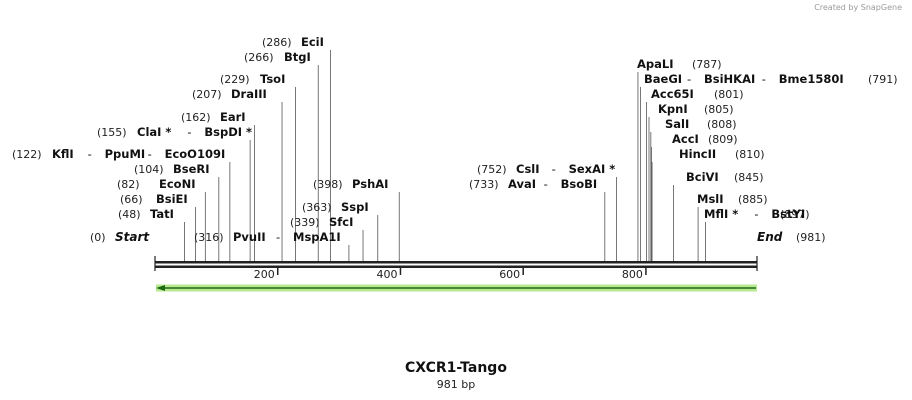  Describe the element at coordinates (312, 42) in the screenshot. I see `site-name: EciI` at that location.